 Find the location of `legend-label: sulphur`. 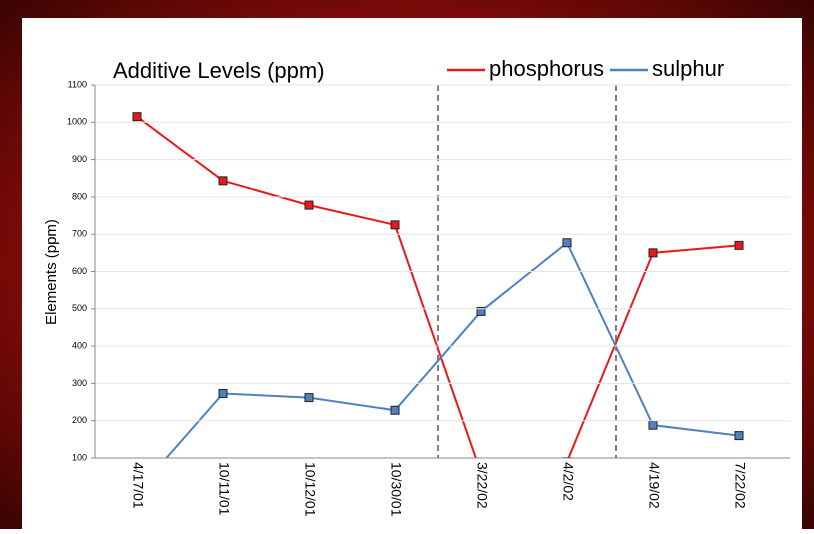

legend-label: sulphur is located at coordinates (688, 68).